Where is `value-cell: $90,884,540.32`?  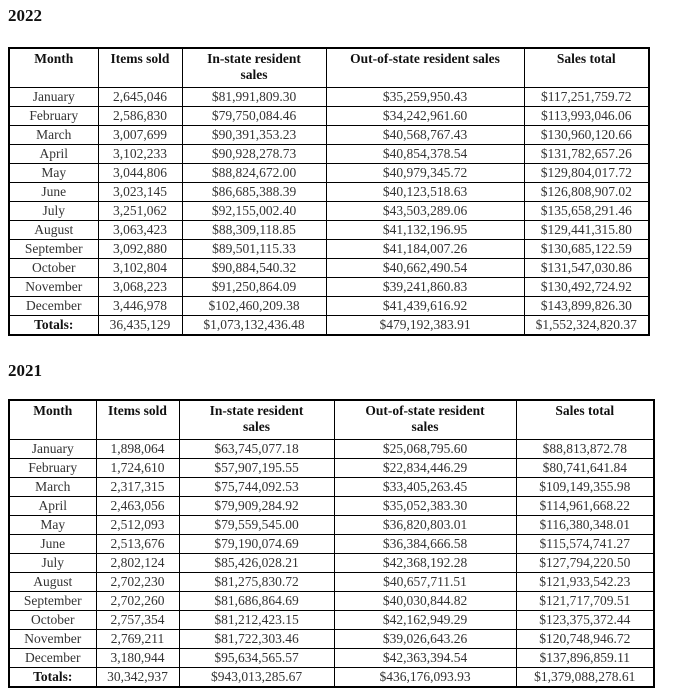
value-cell: $90,884,540.32 is located at coordinates (254, 268).